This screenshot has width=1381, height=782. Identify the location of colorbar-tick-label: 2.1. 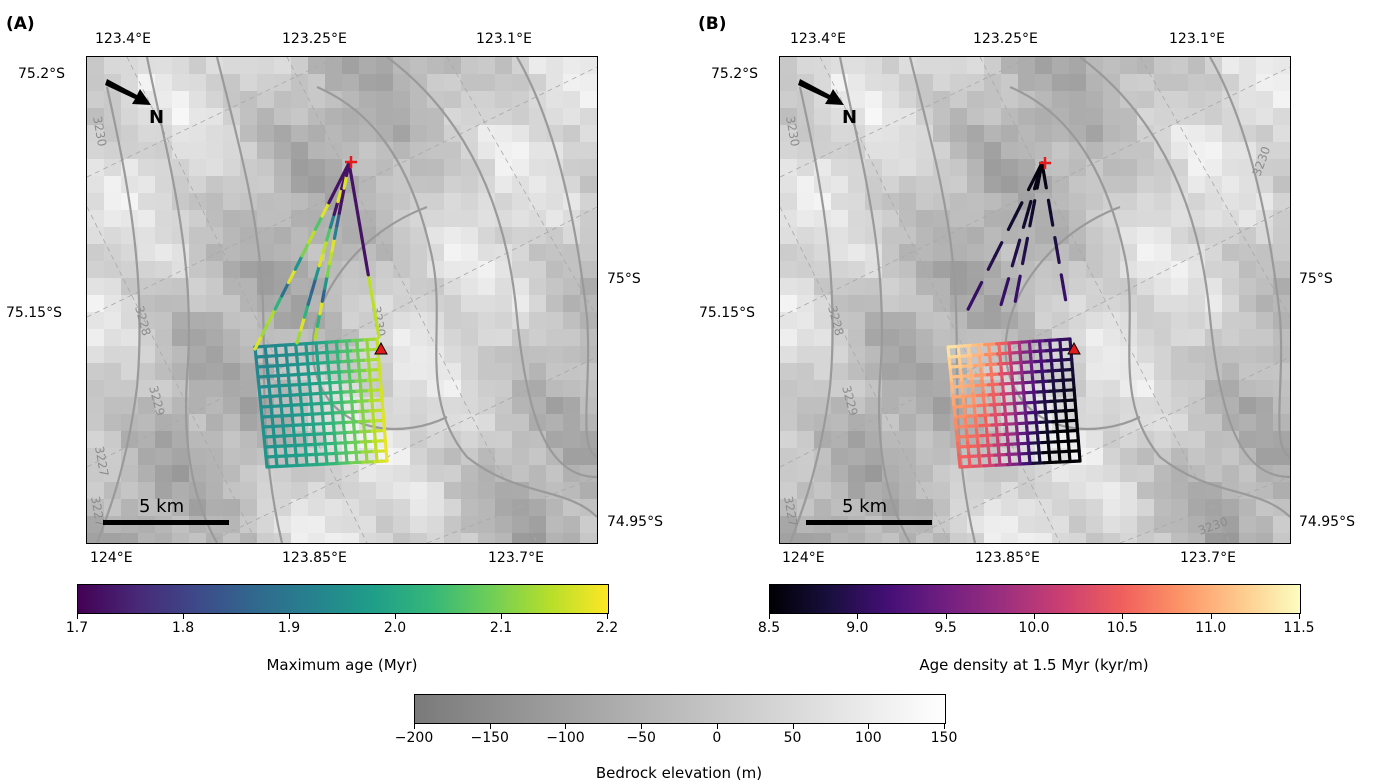
(501, 628).